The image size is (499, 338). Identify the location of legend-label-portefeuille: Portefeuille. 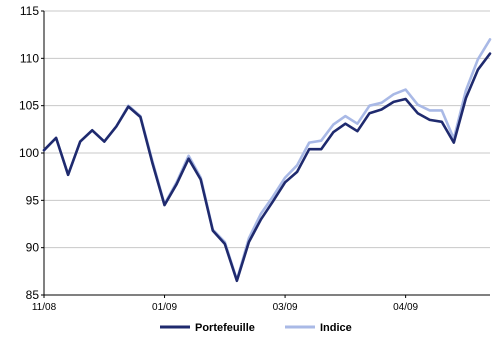
(225, 328).